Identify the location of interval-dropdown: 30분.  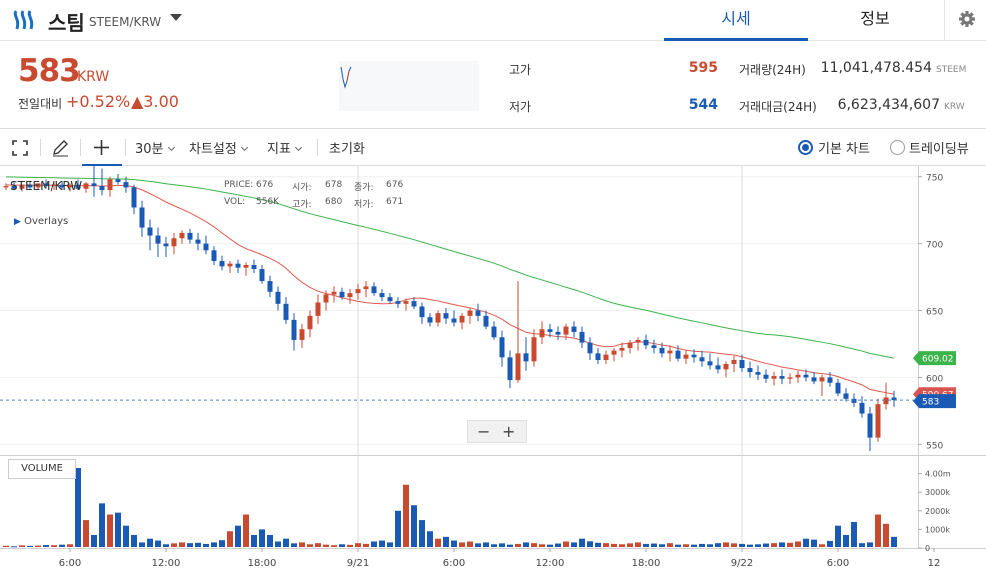
(155, 147).